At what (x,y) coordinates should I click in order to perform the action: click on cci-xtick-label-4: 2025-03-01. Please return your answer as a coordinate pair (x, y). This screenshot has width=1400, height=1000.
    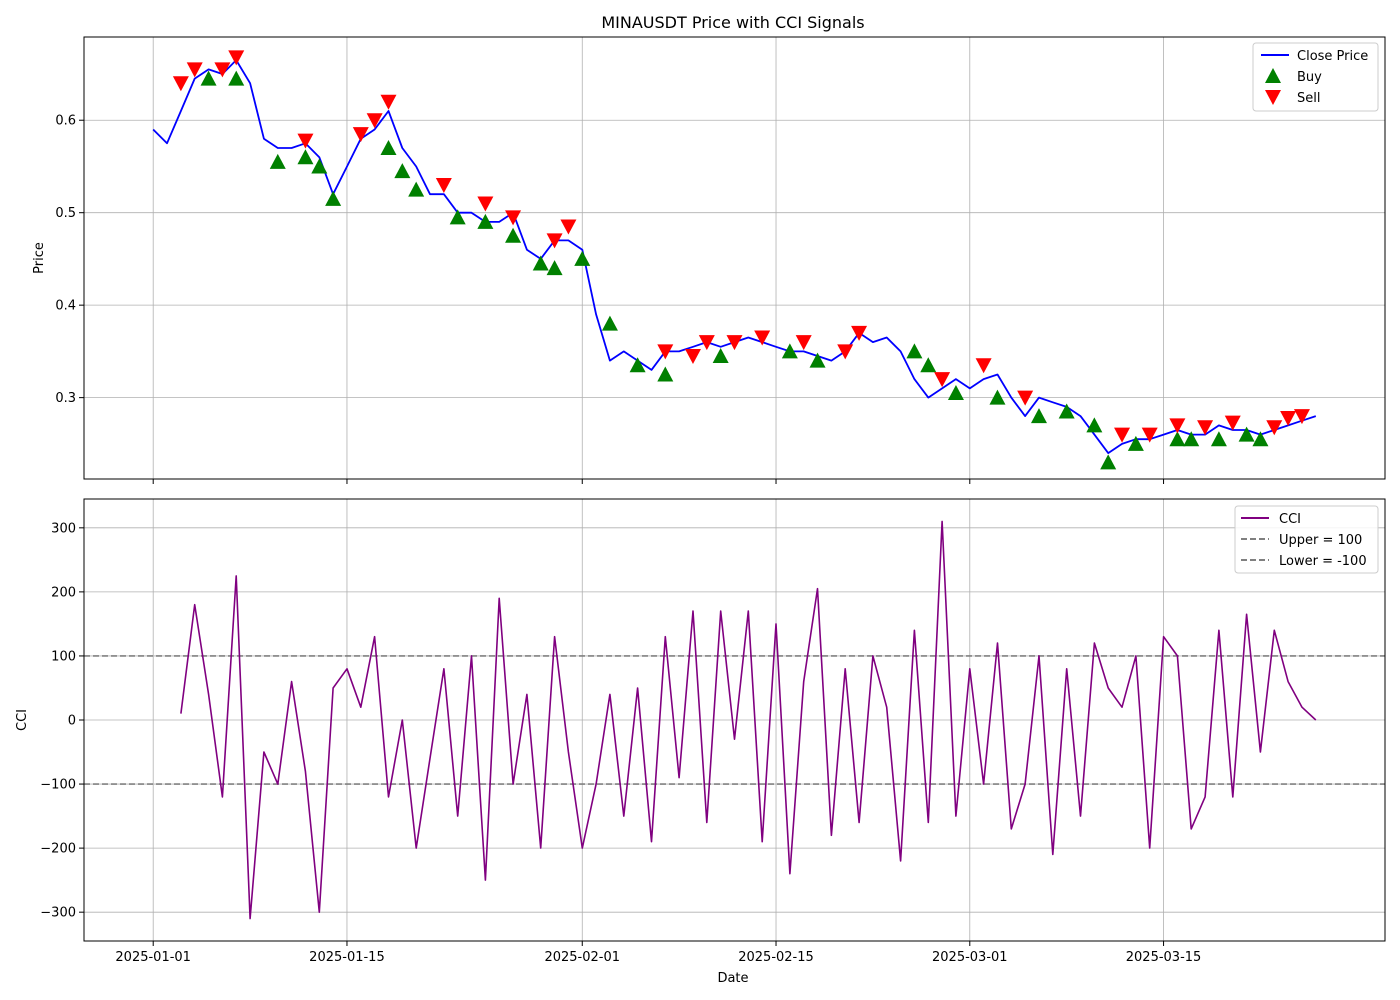
    Looking at the image, I should click on (970, 957).